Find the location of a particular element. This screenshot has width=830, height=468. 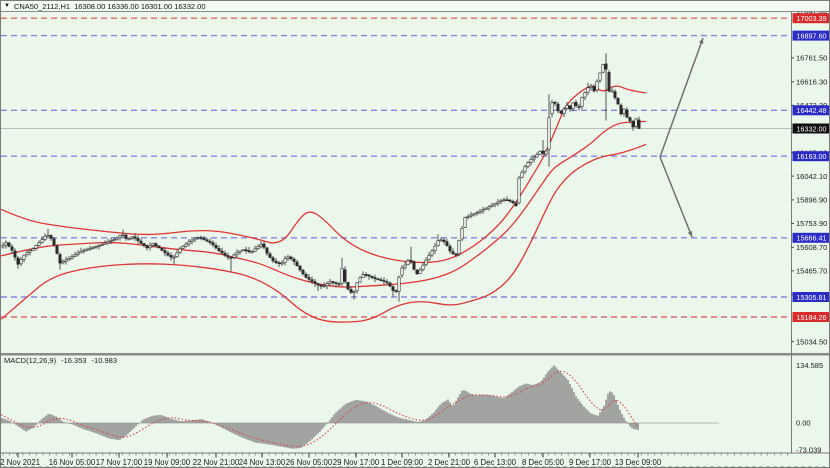

time-tick-label: 2 Dec 21:00 is located at coordinates (449, 462).